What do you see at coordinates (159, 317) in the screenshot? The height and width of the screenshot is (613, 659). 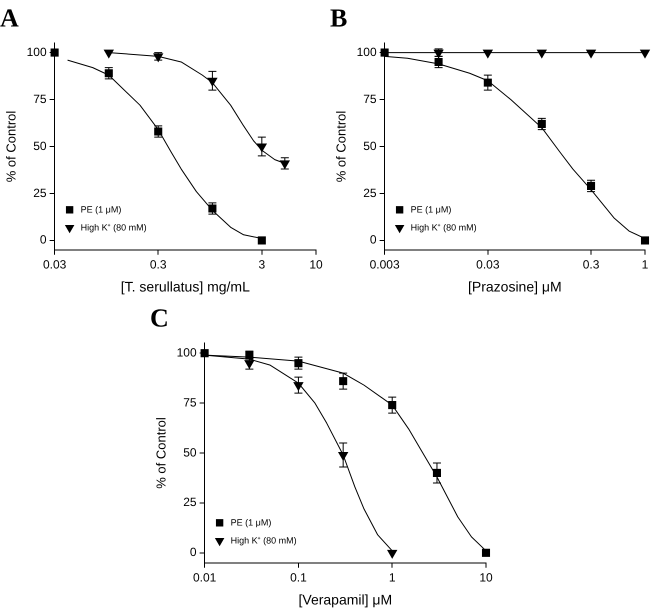 I see `chart-title: C` at bounding box center [159, 317].